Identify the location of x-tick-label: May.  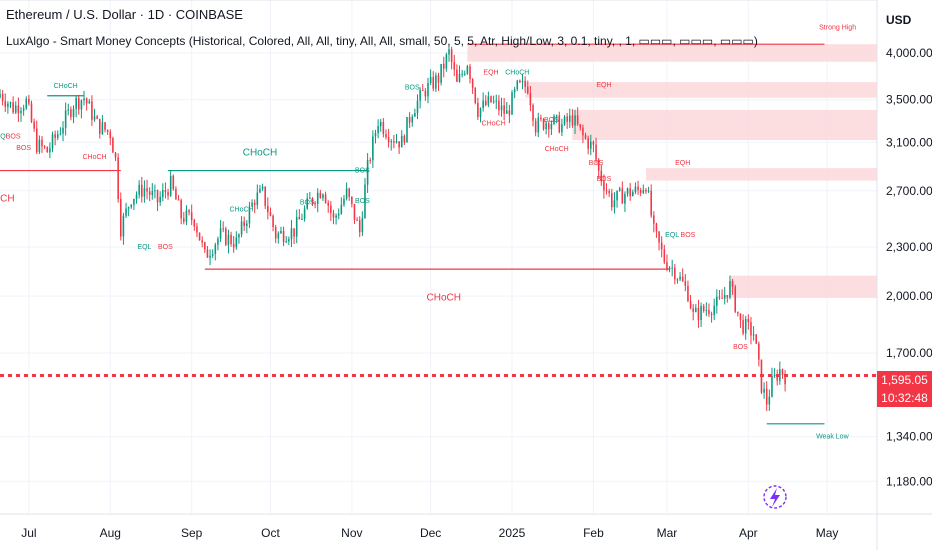
(827, 533).